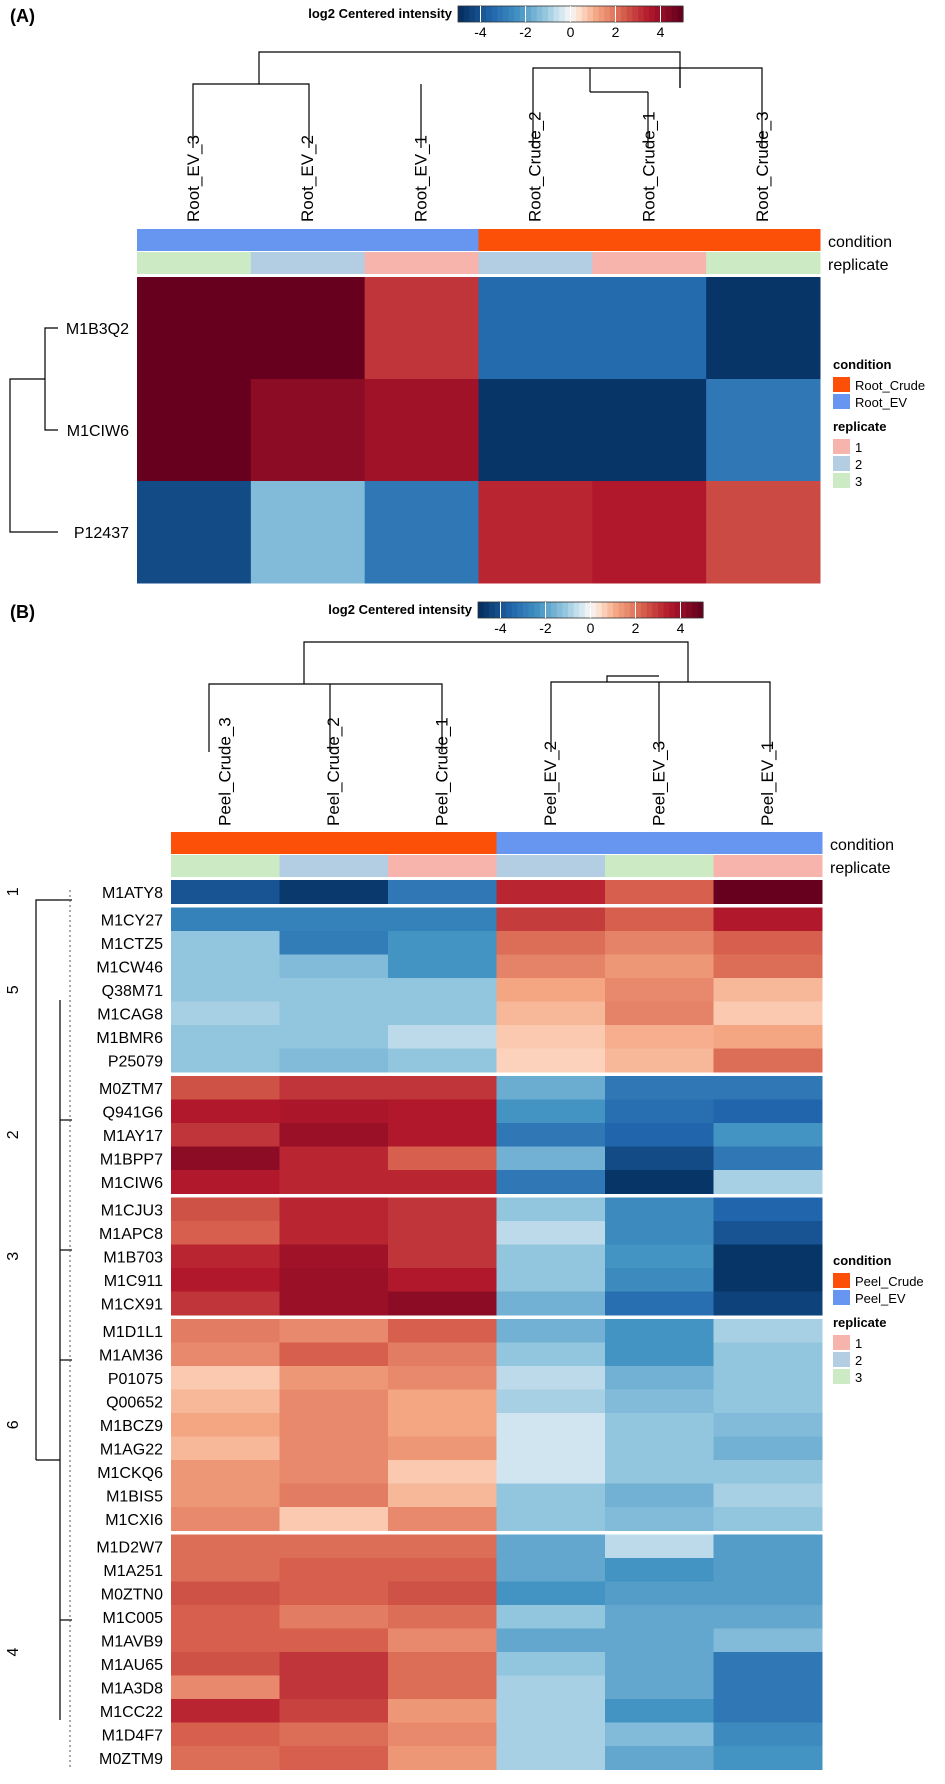 The image size is (945, 1784). What do you see at coordinates (133, 1332) in the screenshot?
I see `row-label: M1D1L1` at bounding box center [133, 1332].